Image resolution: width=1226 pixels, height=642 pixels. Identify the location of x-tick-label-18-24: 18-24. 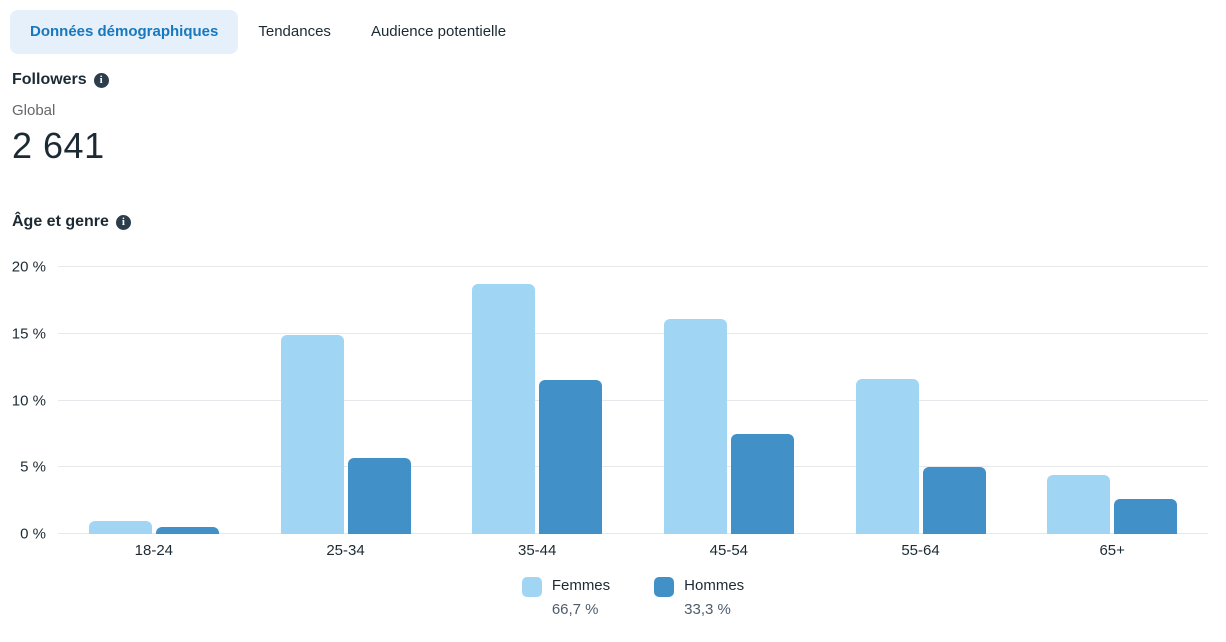
(154, 550).